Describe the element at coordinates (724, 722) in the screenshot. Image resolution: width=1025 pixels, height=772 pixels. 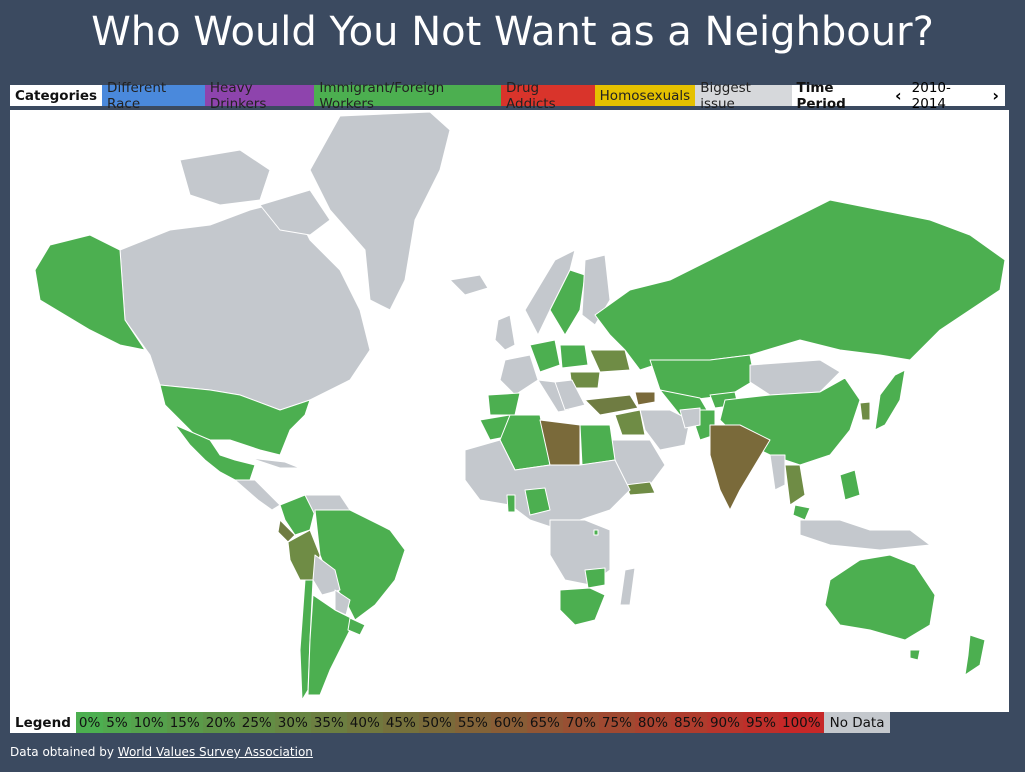
I see `legend-step-90: 90%` at that location.